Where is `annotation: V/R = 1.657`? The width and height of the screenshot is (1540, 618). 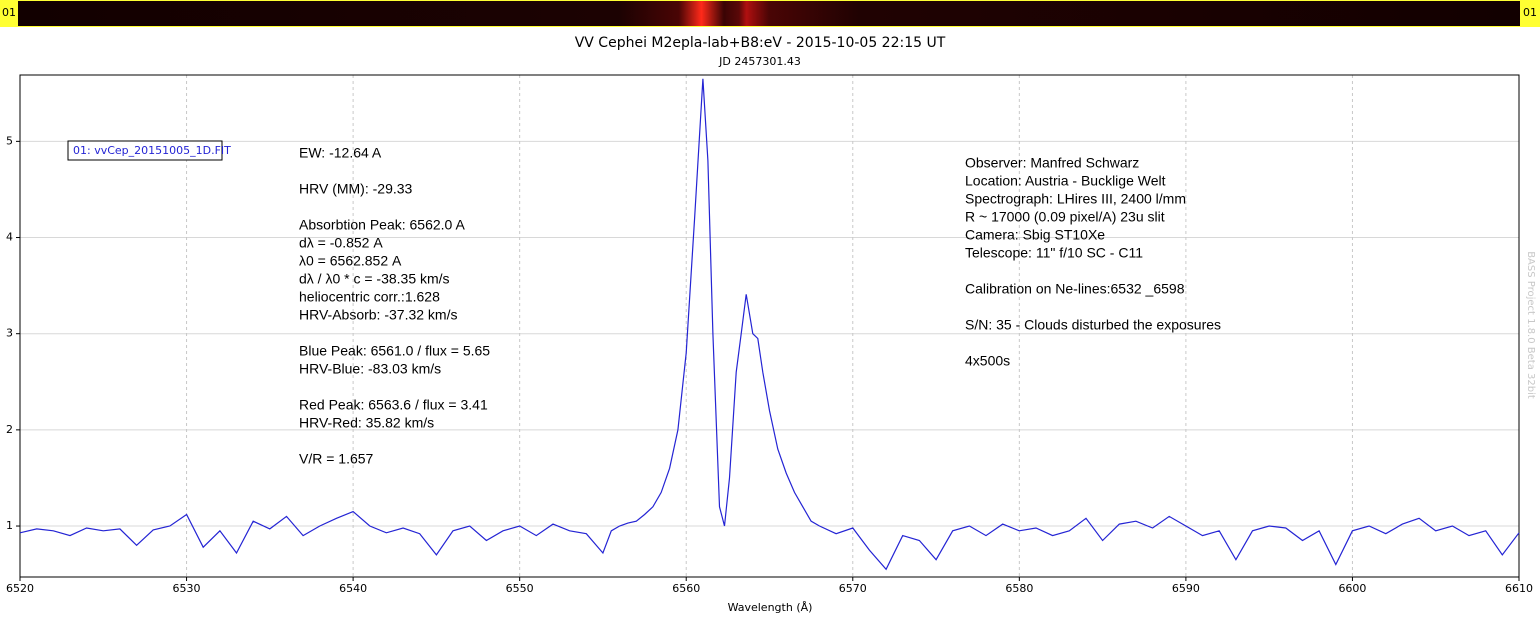
annotation: V/R = 1.657 is located at coordinates (336, 459).